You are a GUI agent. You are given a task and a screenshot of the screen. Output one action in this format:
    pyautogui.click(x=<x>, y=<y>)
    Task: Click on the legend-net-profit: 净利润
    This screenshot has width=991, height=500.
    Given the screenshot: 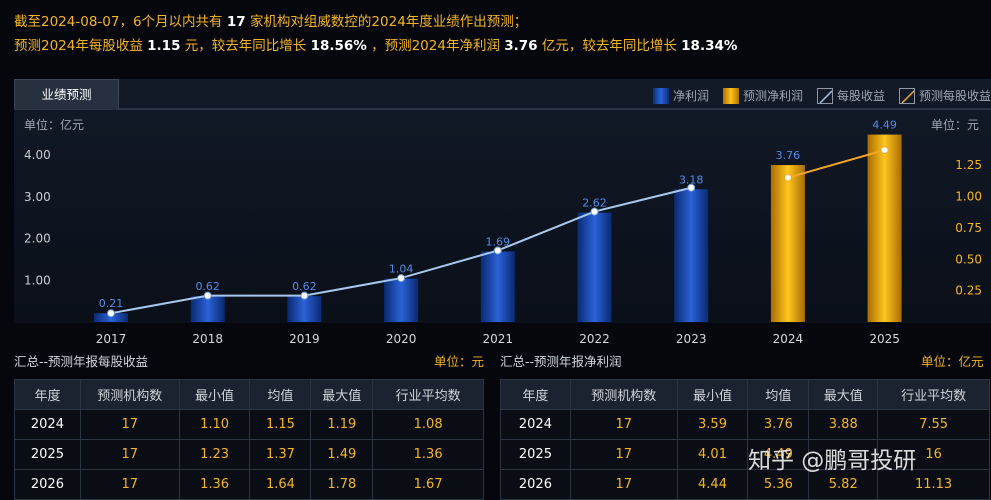 What is the action you would take?
    pyautogui.click(x=680, y=95)
    